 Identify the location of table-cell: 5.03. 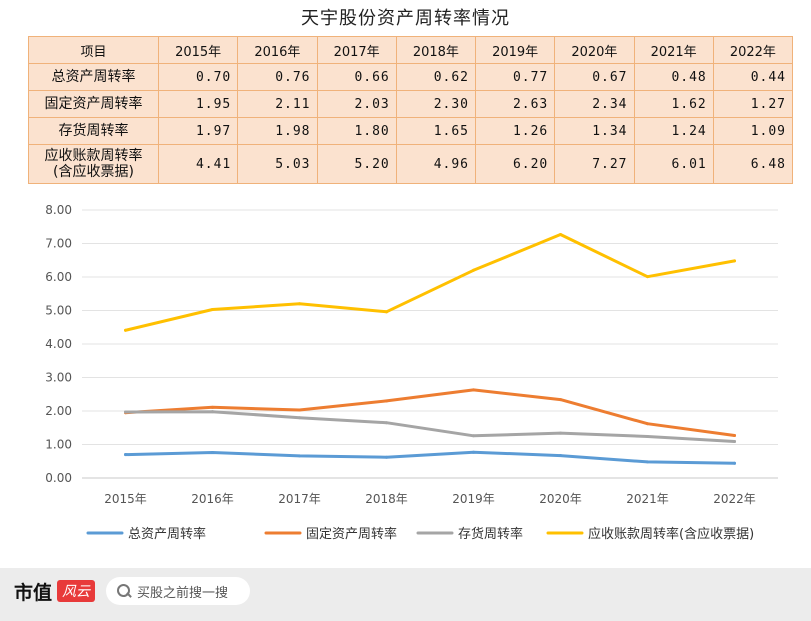
(277, 164).